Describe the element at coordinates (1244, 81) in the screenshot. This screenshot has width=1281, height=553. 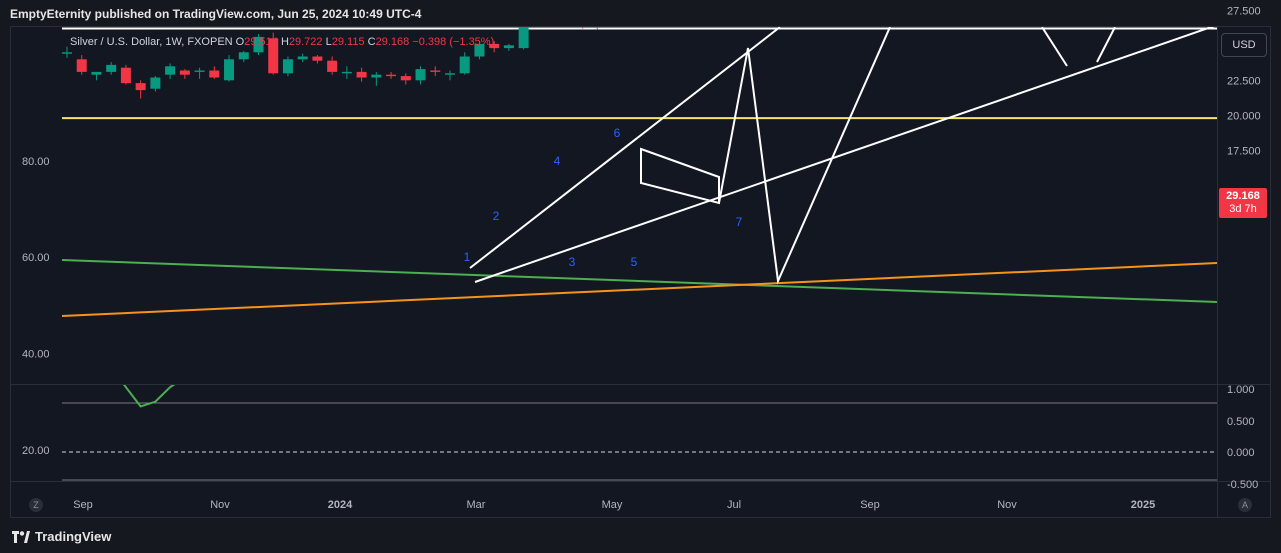
I see `price-tick-label: 22.500` at that location.